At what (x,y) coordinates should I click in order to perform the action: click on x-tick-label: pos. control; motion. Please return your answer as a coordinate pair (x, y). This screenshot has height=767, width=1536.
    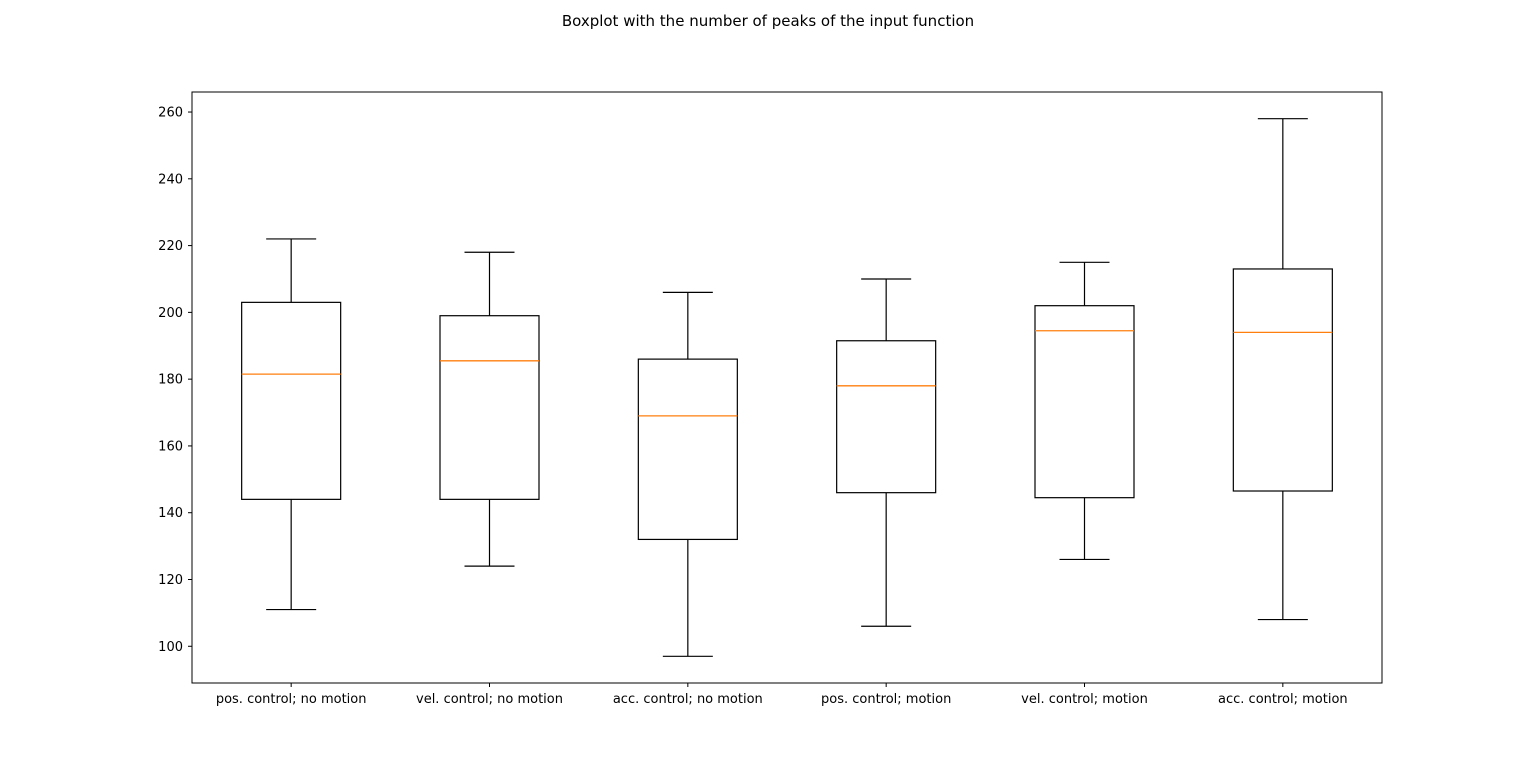
    Looking at the image, I should click on (886, 699).